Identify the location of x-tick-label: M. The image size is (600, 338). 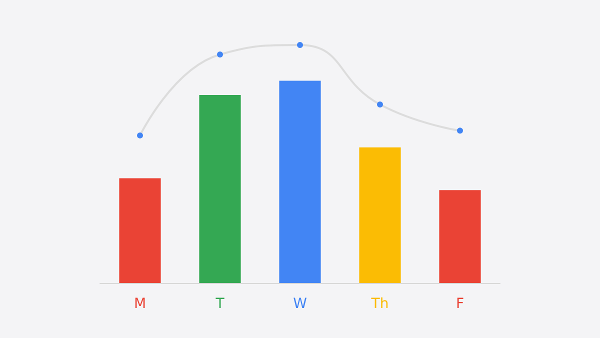
(140, 304).